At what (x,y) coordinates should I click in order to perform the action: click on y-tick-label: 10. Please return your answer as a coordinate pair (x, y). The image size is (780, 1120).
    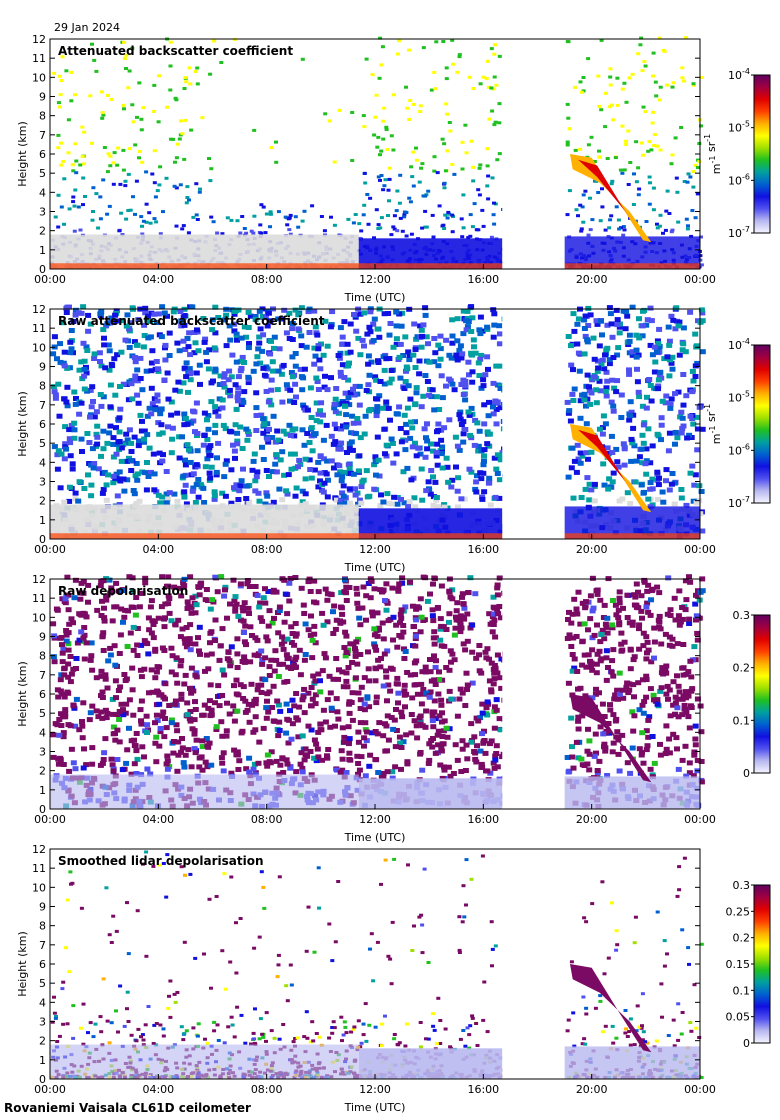
    Looking at the image, I should click on (39, 77).